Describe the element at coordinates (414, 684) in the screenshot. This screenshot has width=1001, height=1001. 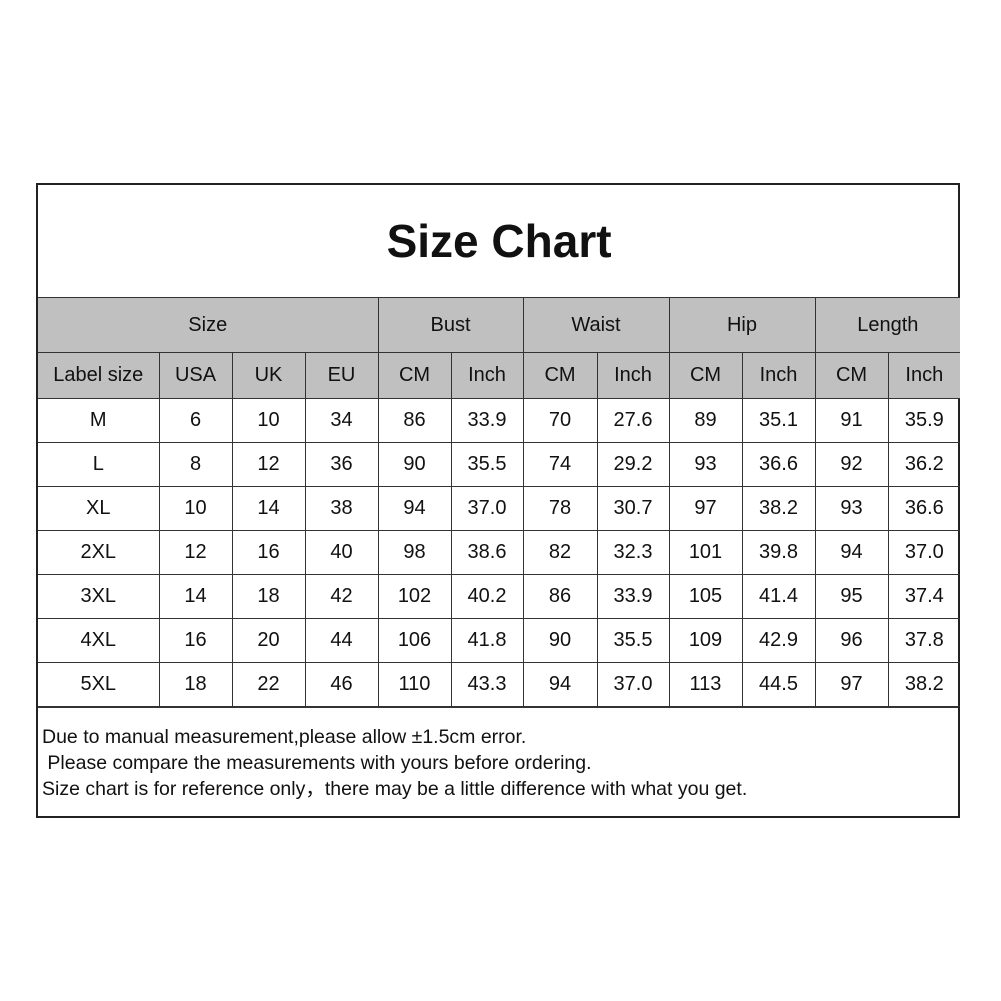
I see `table-cell: 110` at that location.